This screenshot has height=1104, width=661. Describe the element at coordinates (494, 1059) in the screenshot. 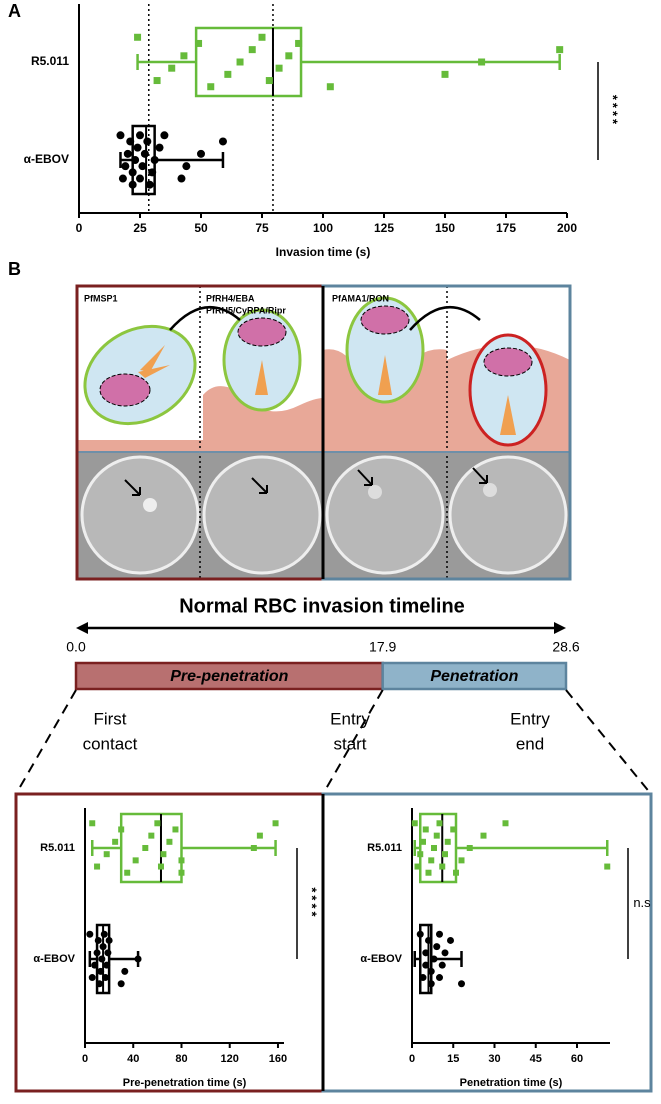

I see `x-tick-label: 30` at that location.